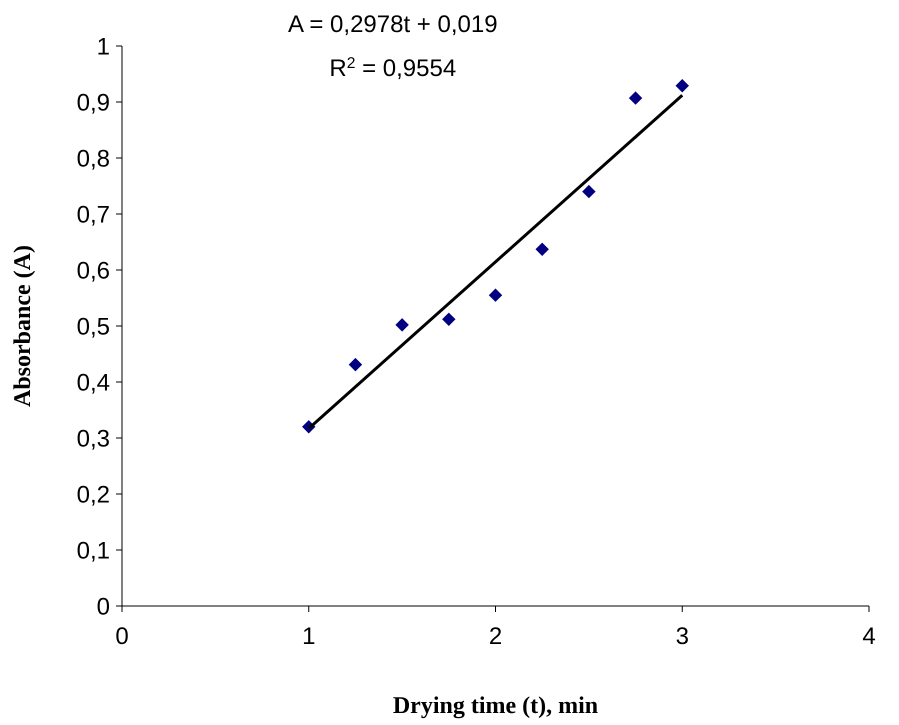 This screenshot has width=899, height=725. I want to click on y-tick-label: 0,8, so click(93, 158).